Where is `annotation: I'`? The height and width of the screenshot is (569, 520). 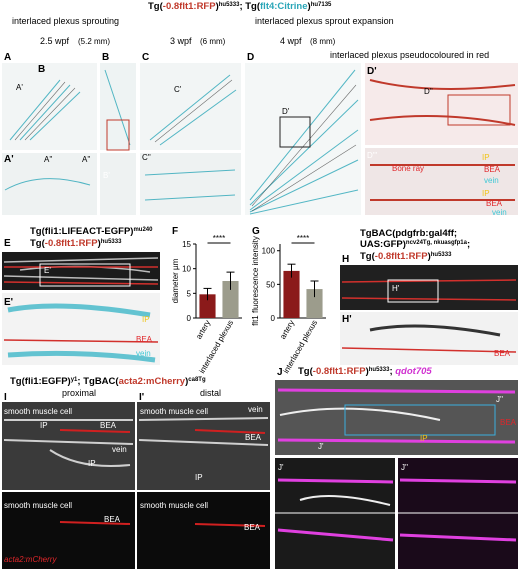
annotation: I' is located at coordinates (141, 397).